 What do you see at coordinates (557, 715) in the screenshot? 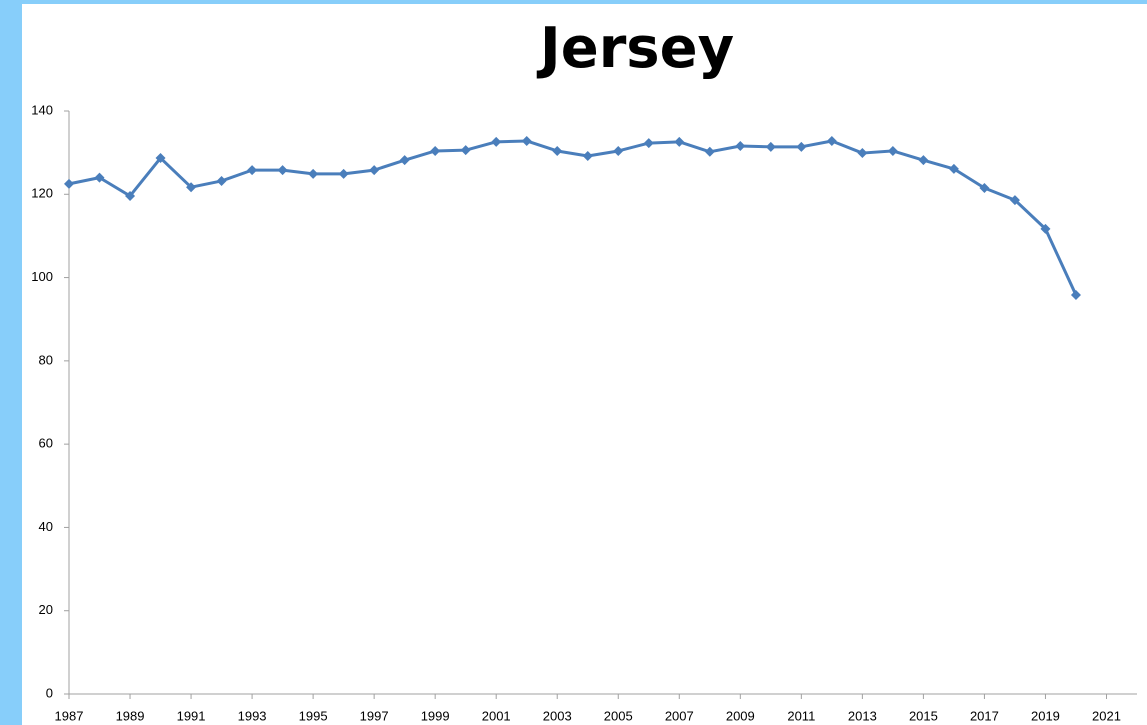
I see `x-tick-label: 2003` at bounding box center [557, 715].